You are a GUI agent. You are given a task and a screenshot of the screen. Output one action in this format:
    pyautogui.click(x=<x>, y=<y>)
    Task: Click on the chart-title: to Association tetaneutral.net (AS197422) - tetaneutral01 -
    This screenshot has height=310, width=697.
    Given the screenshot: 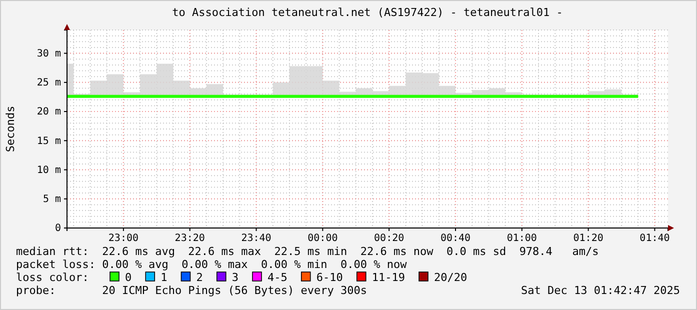 What is the action you would take?
    pyautogui.click(x=367, y=12)
    